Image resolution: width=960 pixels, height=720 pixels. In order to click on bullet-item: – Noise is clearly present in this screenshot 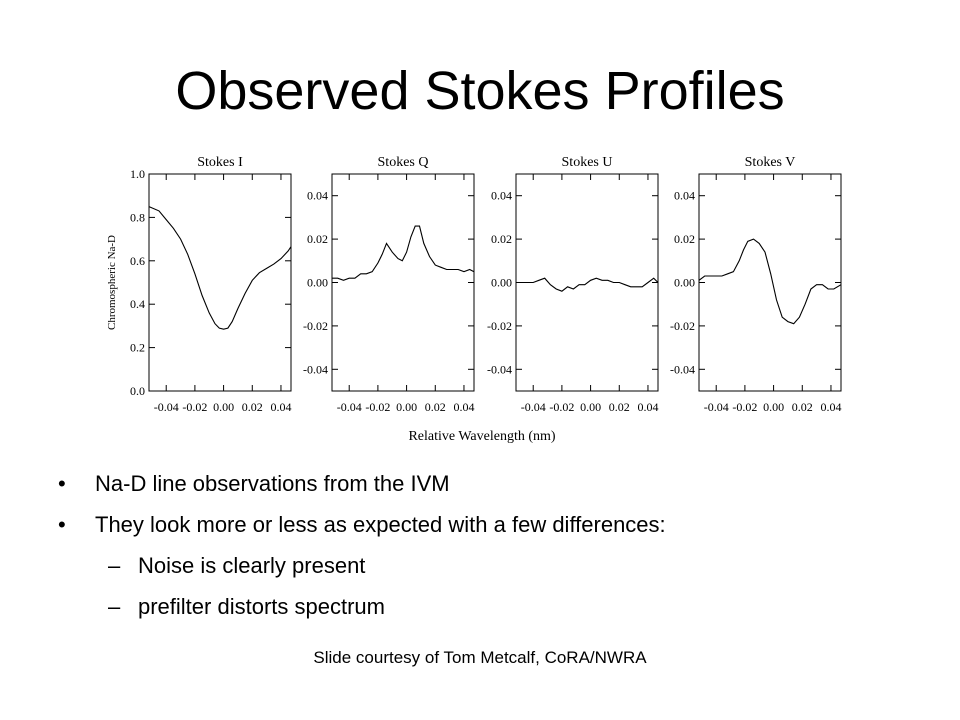, I will do `click(362, 566)`.